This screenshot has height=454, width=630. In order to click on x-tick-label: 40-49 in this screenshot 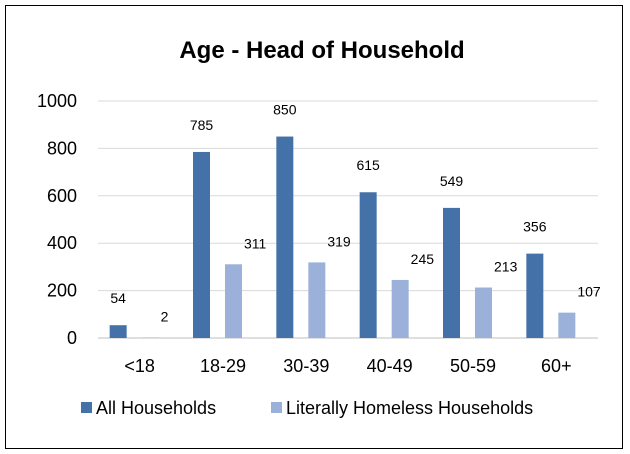, I will do `click(390, 366)`.